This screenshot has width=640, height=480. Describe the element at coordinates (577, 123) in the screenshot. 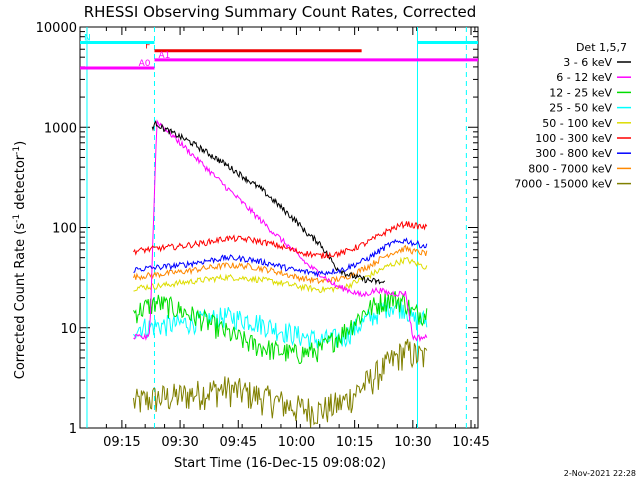

I see `legend-label: 50 - 100 keV` at that location.